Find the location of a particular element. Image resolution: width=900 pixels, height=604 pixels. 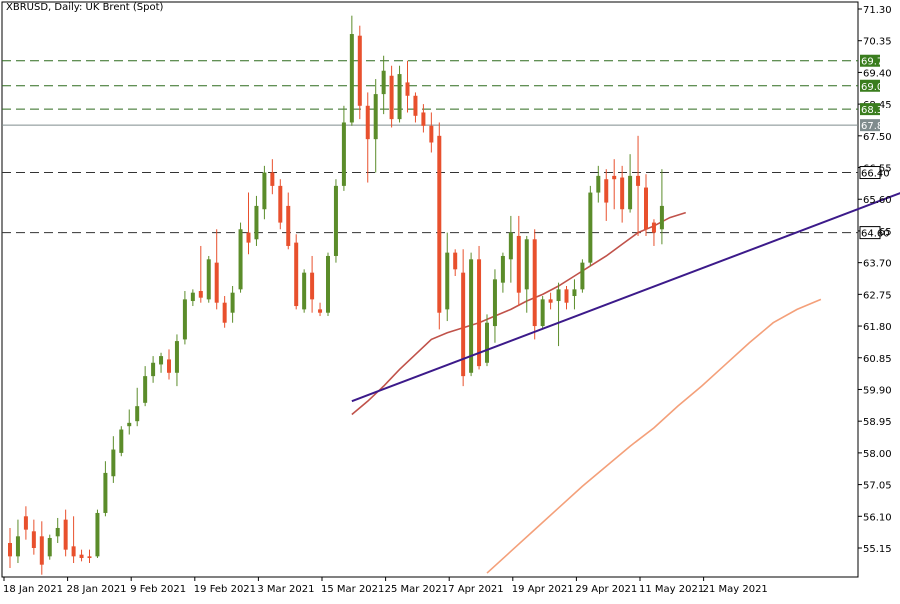

y-tick-label: 69.40 is located at coordinates (877, 73).